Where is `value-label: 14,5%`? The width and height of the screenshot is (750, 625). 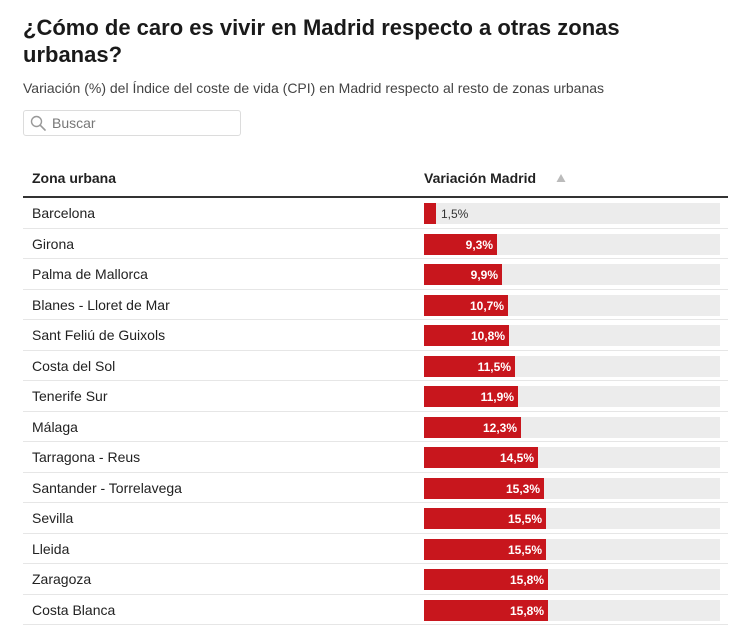 value-label: 14,5% is located at coordinates (517, 458).